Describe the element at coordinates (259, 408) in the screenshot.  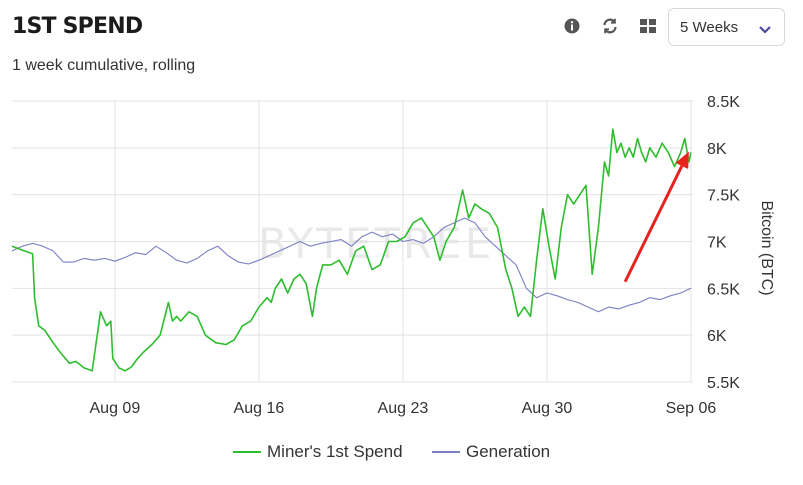
I see `x-tick-label: Aug 16` at that location.